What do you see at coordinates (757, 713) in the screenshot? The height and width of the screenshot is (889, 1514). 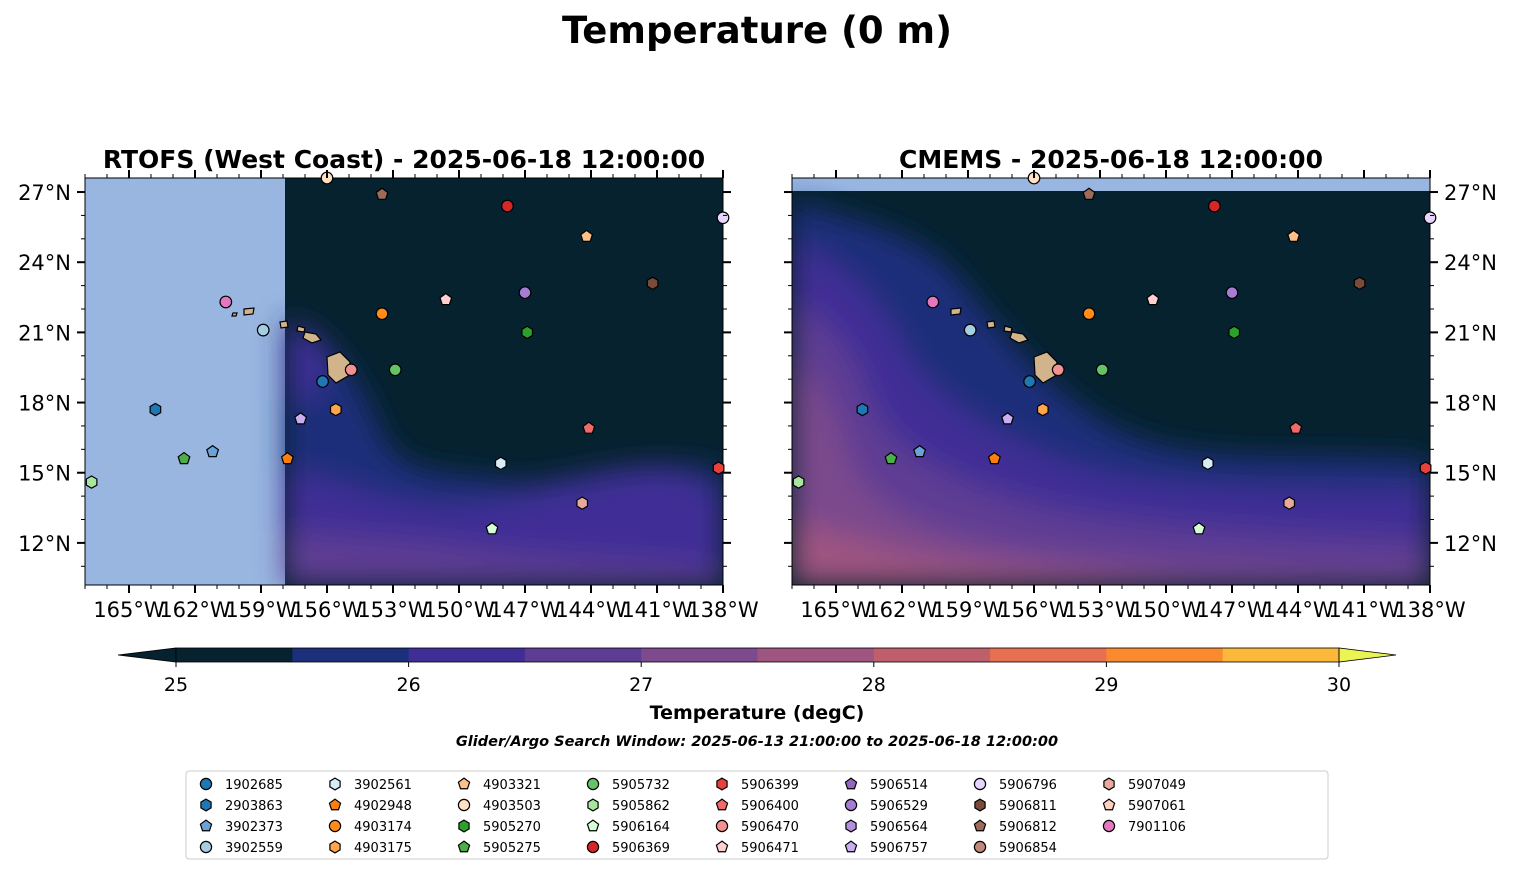 I see `colorbar-label: Temperature (degC)` at bounding box center [757, 713].